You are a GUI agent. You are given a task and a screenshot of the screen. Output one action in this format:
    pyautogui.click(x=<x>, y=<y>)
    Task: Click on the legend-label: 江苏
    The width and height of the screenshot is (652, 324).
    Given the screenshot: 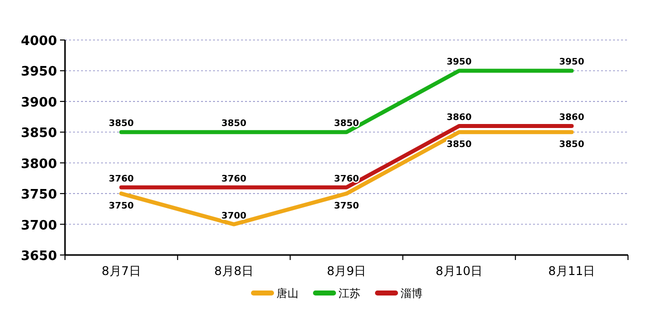 What is the action you would take?
    pyautogui.click(x=349, y=293)
    